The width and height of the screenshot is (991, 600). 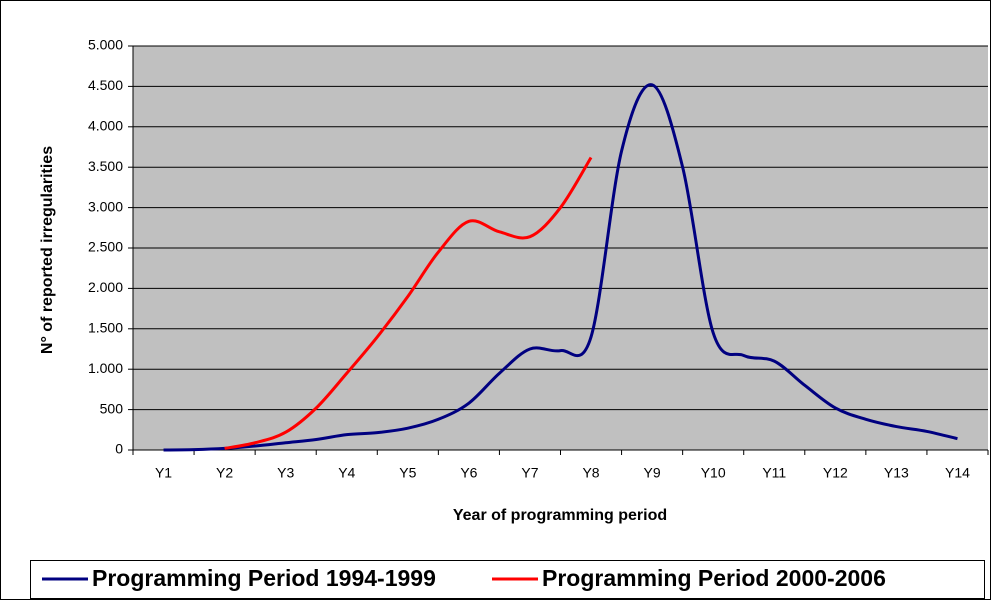 I want to click on y-tick-label: 1.000, so click(x=105, y=368).